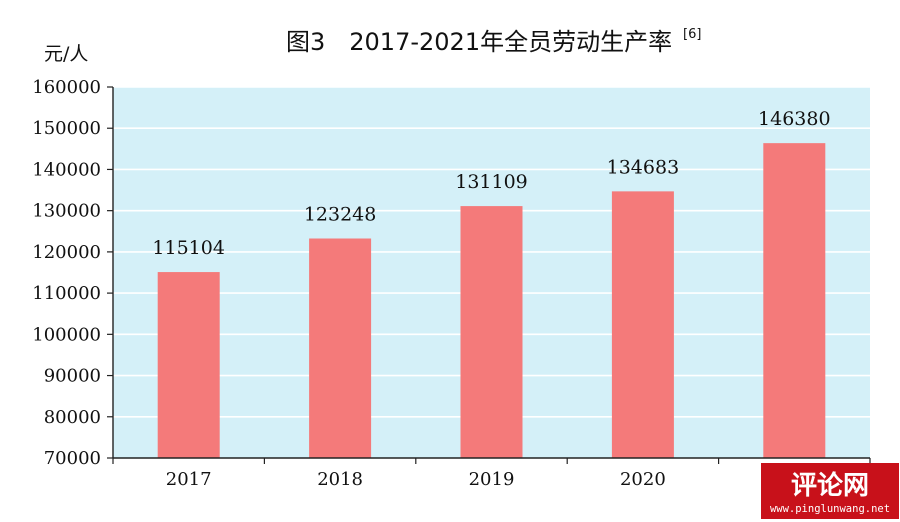 The height and width of the screenshot is (522, 900). I want to click on y-tick-label-90000: 90000, so click(72, 376).